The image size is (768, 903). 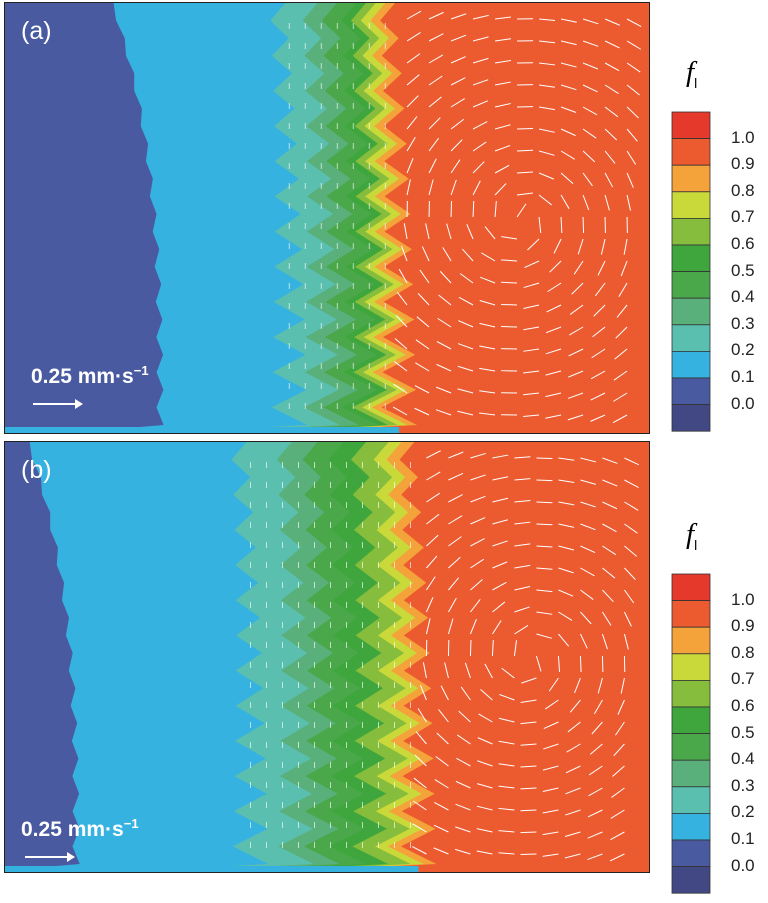 I want to click on colorbar-tick-label: 0.1, so click(x=743, y=838).